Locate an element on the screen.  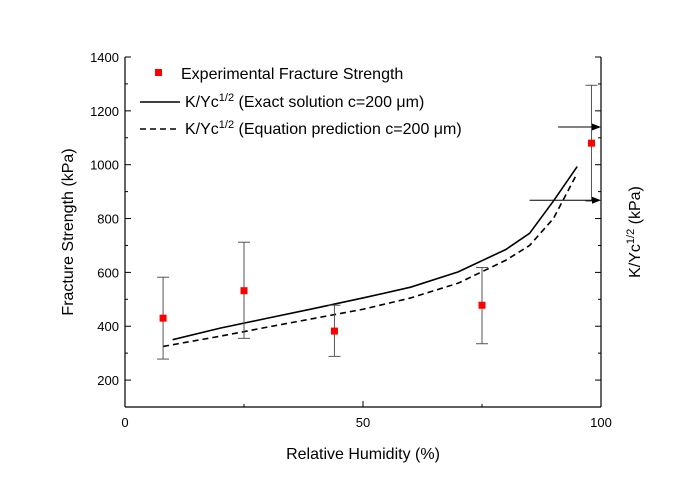
y-axis-title-right-main: K/Yc is located at coordinates (635, 261).